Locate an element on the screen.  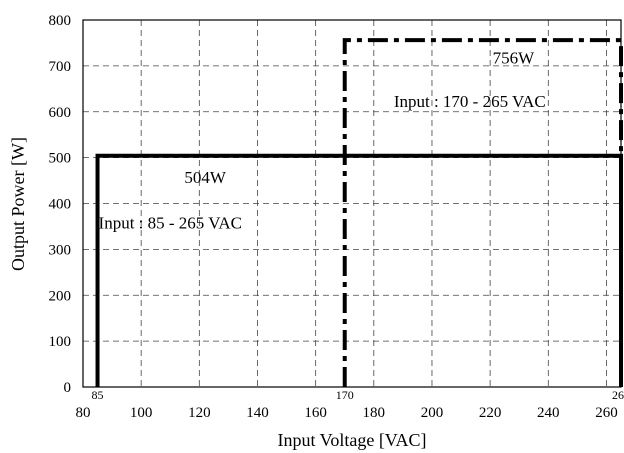
x-tick-labels: 80 100 120 140 160 180 200 220 240 260 is located at coordinates (347, 413).